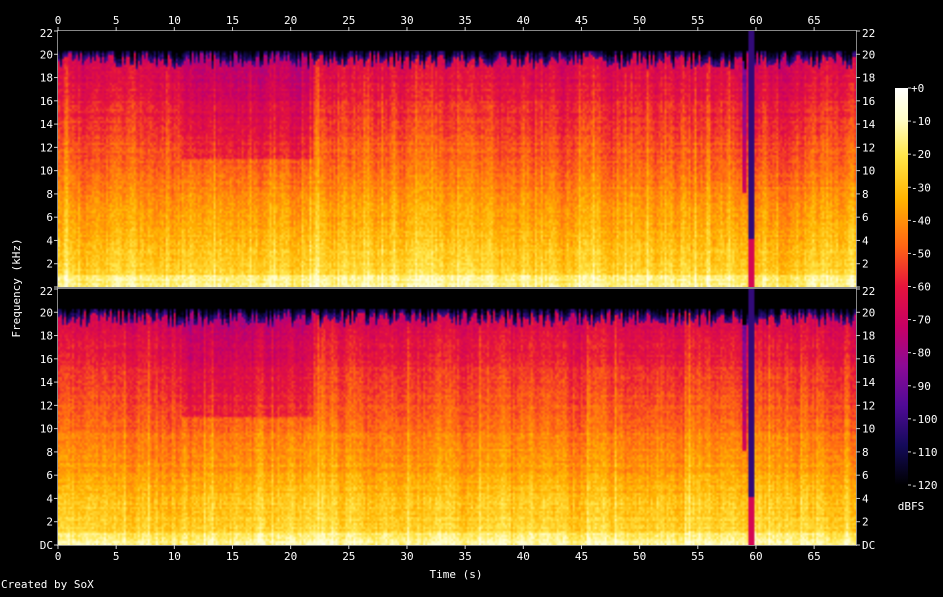 This screenshot has height=597, width=943. Describe the element at coordinates (921, 220) in the screenshot. I see `colorbar-tick-label: -40` at that location.